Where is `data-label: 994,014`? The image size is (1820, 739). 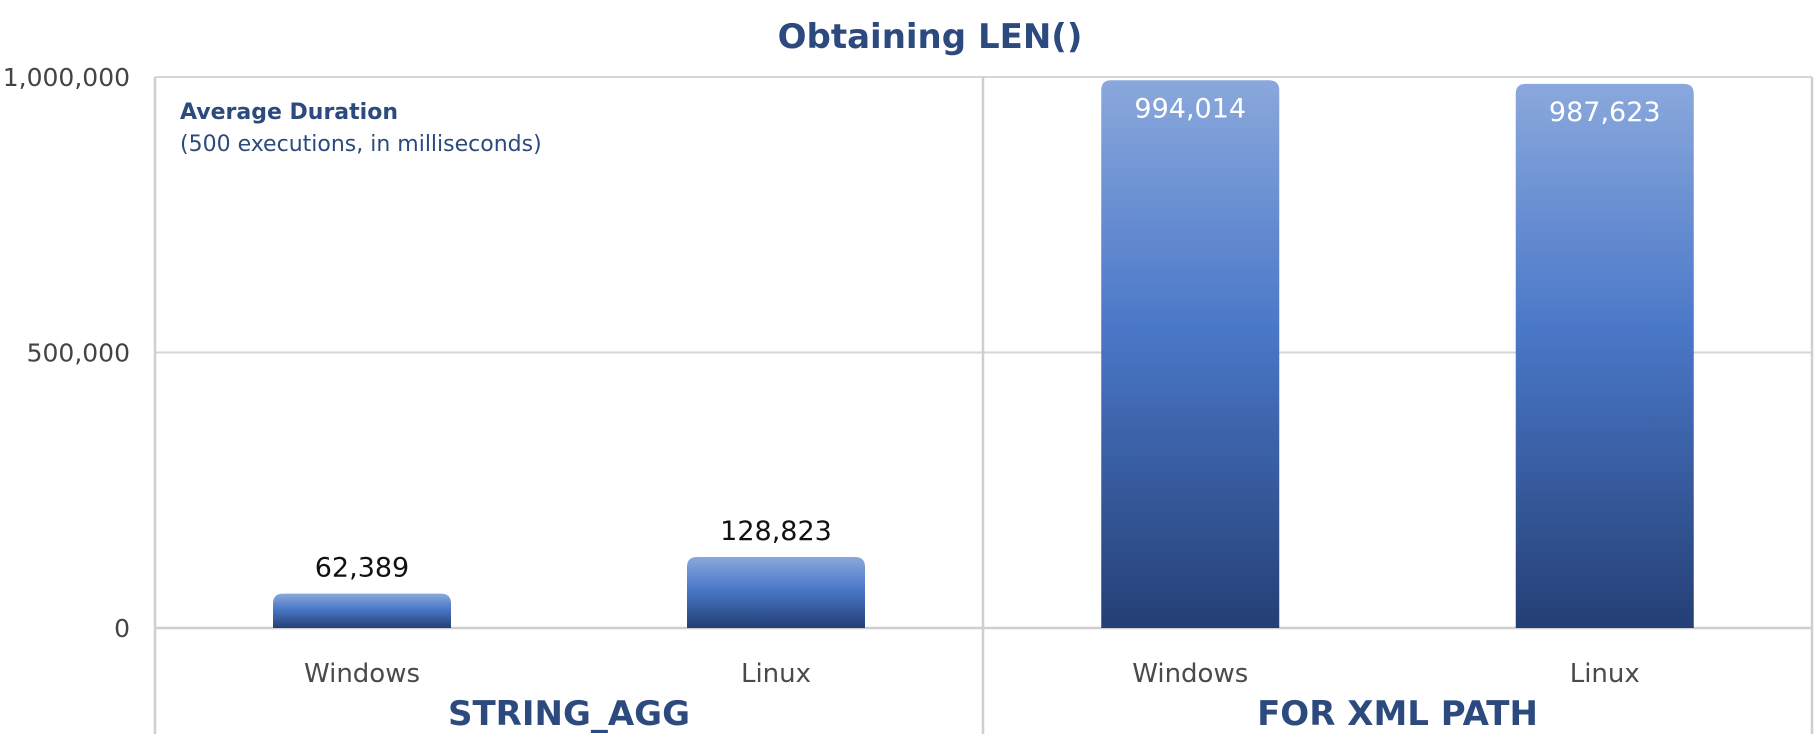
data-label: 994,014 is located at coordinates (1190, 108).